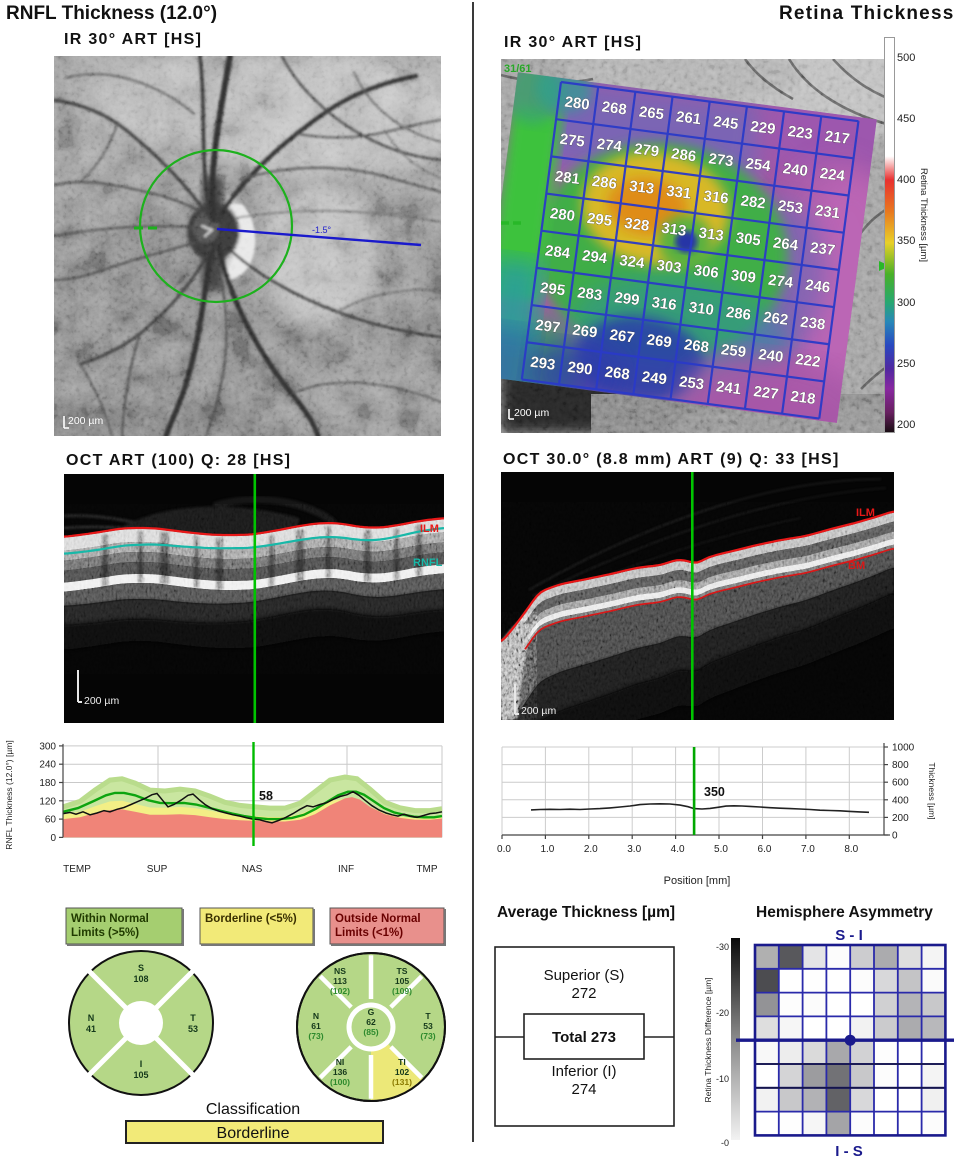 This screenshot has height=1158, width=954. I want to click on svg-text: 310, so click(701, 309).